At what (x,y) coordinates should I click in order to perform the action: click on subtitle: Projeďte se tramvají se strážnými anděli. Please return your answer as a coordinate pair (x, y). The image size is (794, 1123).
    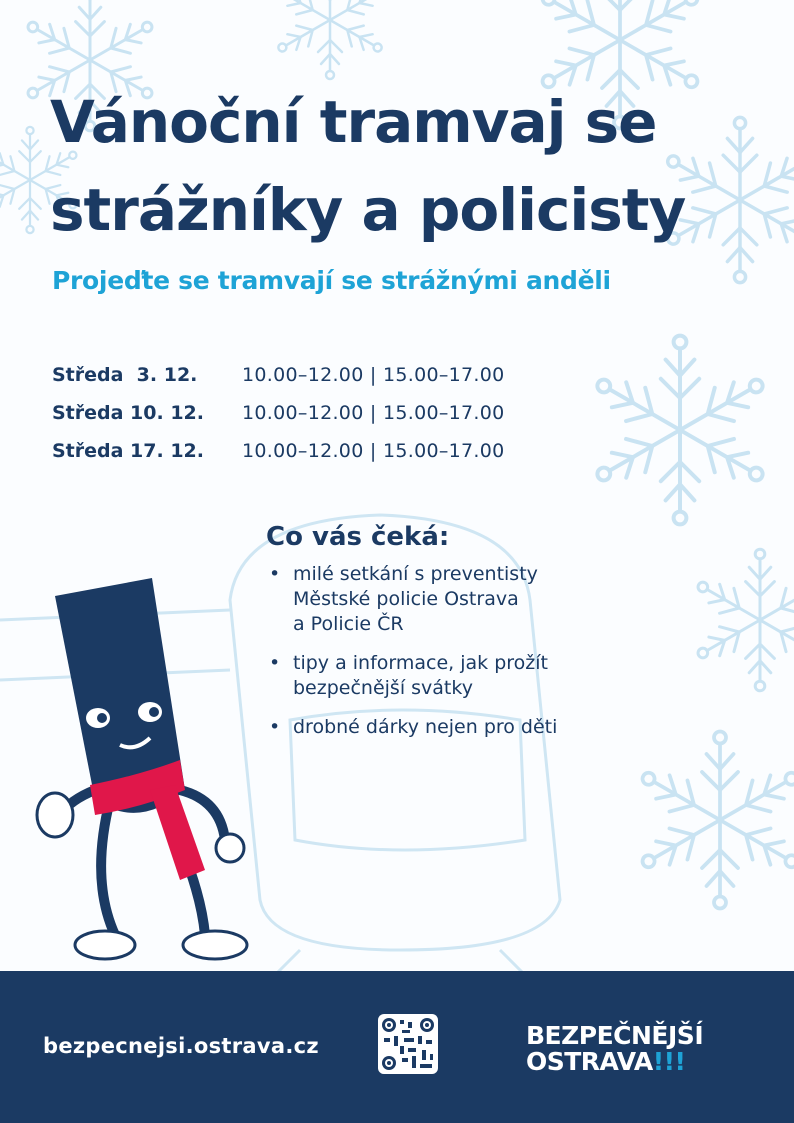
    Looking at the image, I should click on (331, 280).